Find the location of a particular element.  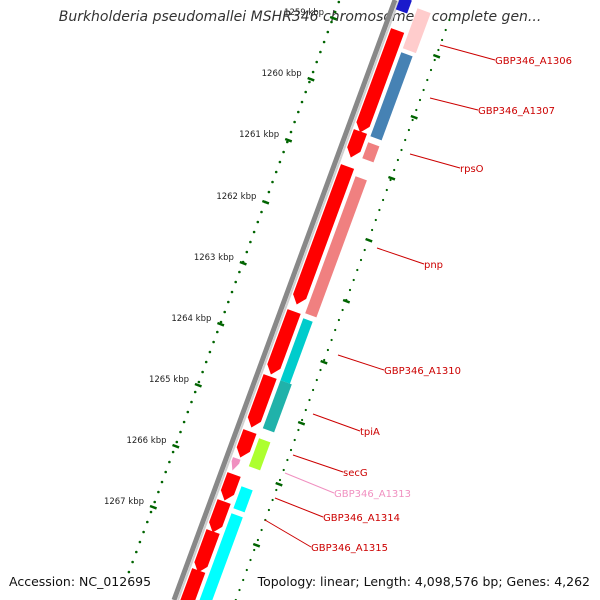

gene-gbp346-a1315-cds is located at coordinates (220, 516).